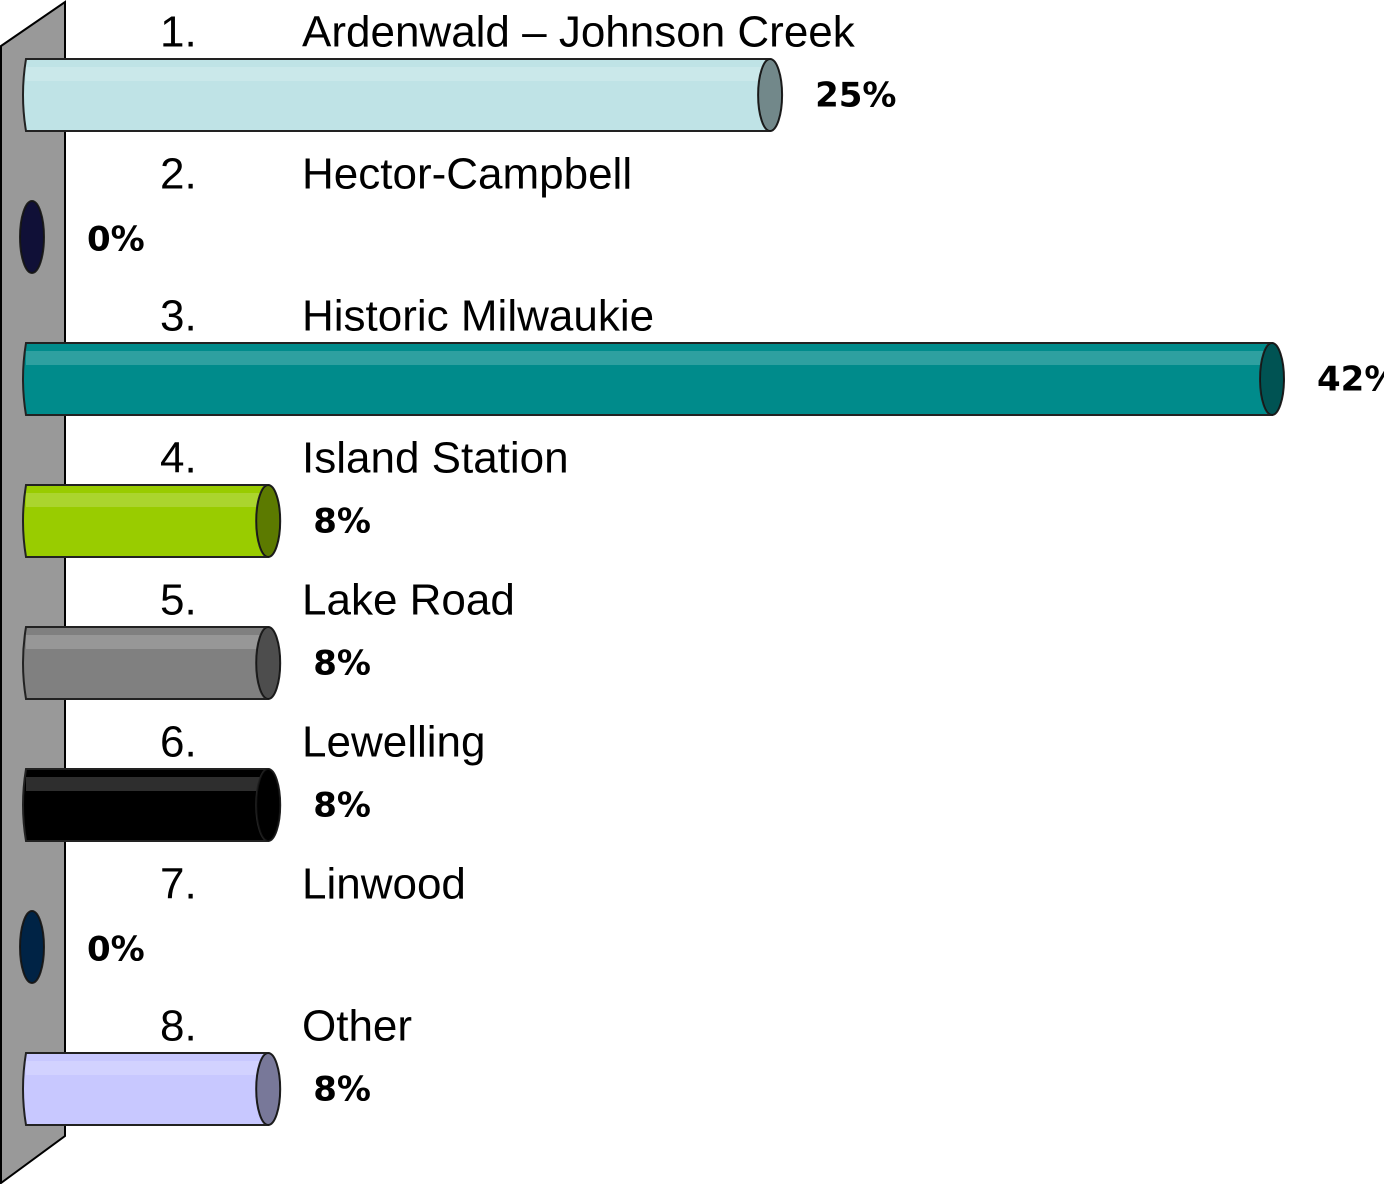 The width and height of the screenshot is (1384, 1184). Describe the element at coordinates (855, 96) in the screenshot. I see `value-label: 25%` at that location.